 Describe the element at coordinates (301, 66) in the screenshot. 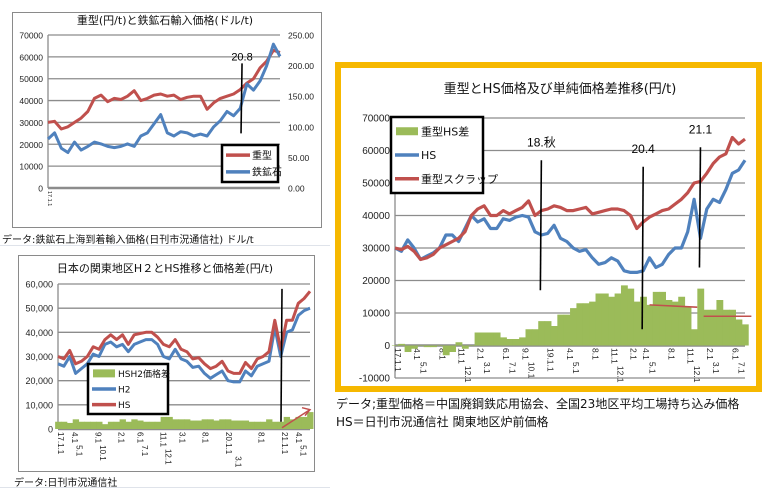

I see `y-right-tick-label: 200.00` at that location.